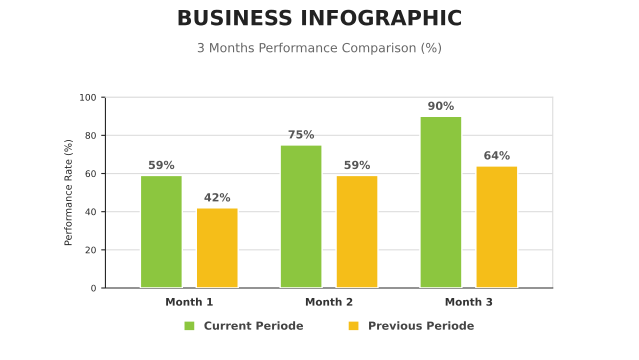  What do you see at coordinates (91, 135) in the screenshot?
I see `y-tick-label: 80` at bounding box center [91, 135].